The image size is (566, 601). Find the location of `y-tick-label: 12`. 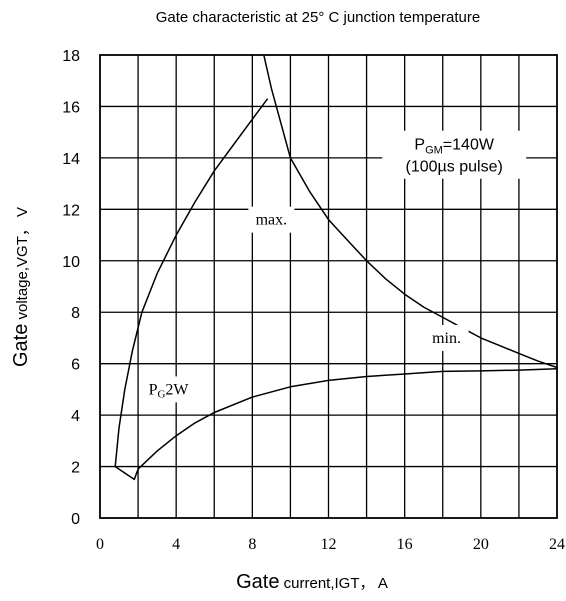

y-tick-label: 12 is located at coordinates (71, 210).